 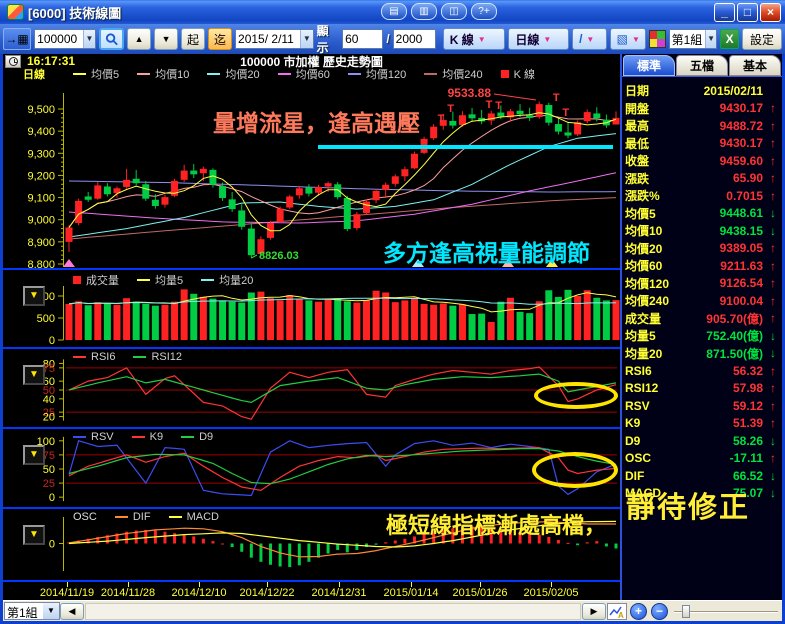 What do you see at coordinates (311, 544) in the screenshot?
I see `macd-chart: 0` at bounding box center [311, 544].